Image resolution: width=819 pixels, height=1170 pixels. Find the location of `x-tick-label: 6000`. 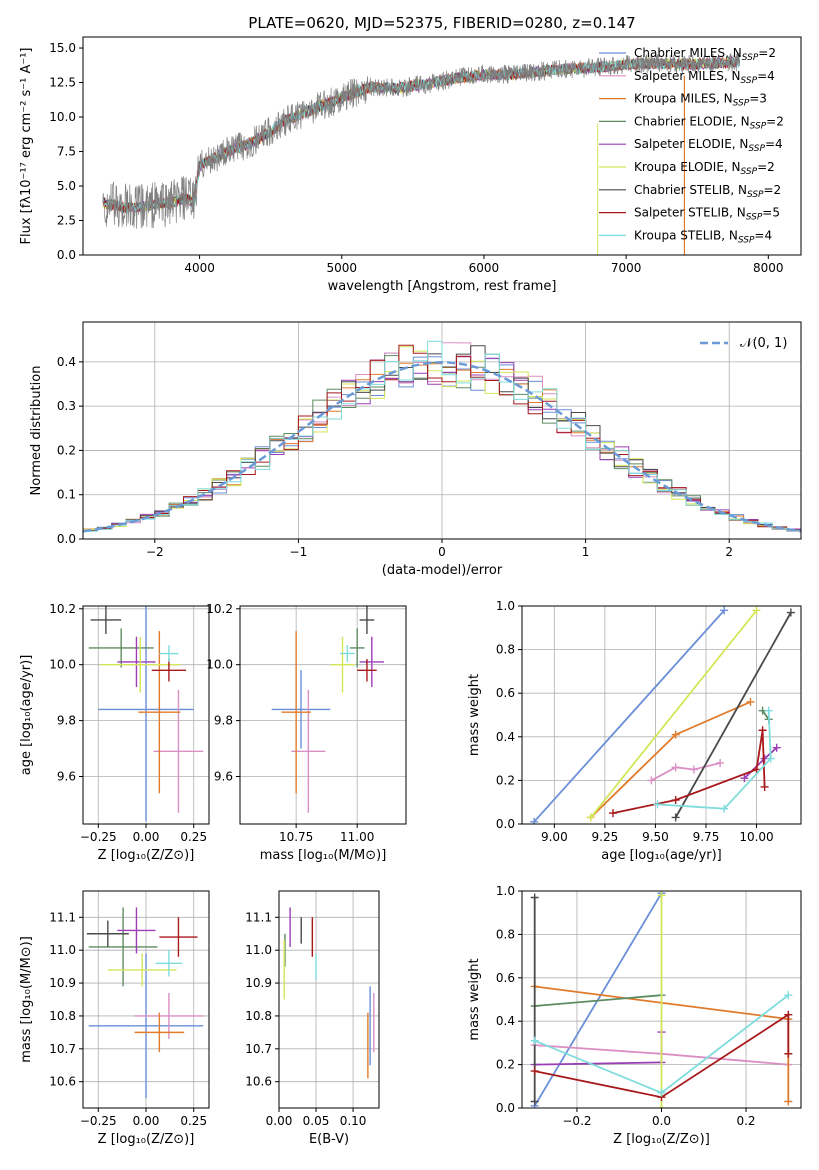

x-tick-label: 6000 is located at coordinates (484, 268).